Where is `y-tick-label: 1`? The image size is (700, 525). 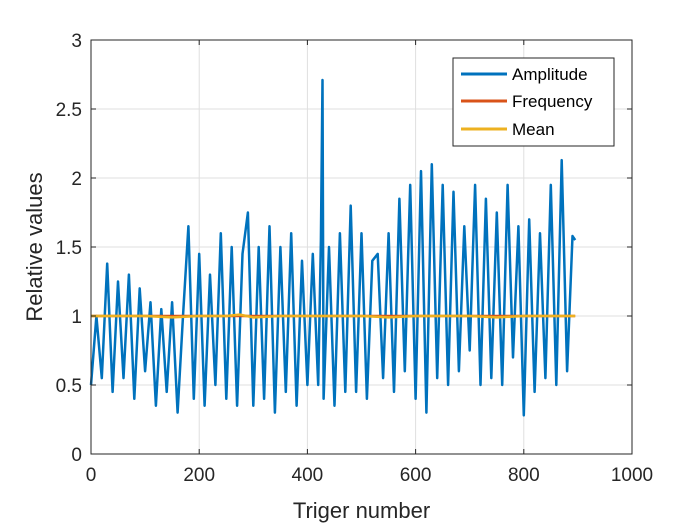
y-tick-label: 1 is located at coordinates (76, 317).